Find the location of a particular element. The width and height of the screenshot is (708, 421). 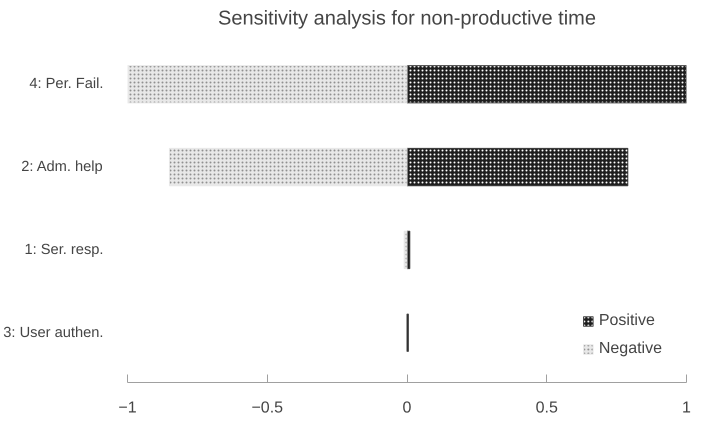

x-tick-label: 0.5 is located at coordinates (547, 408).